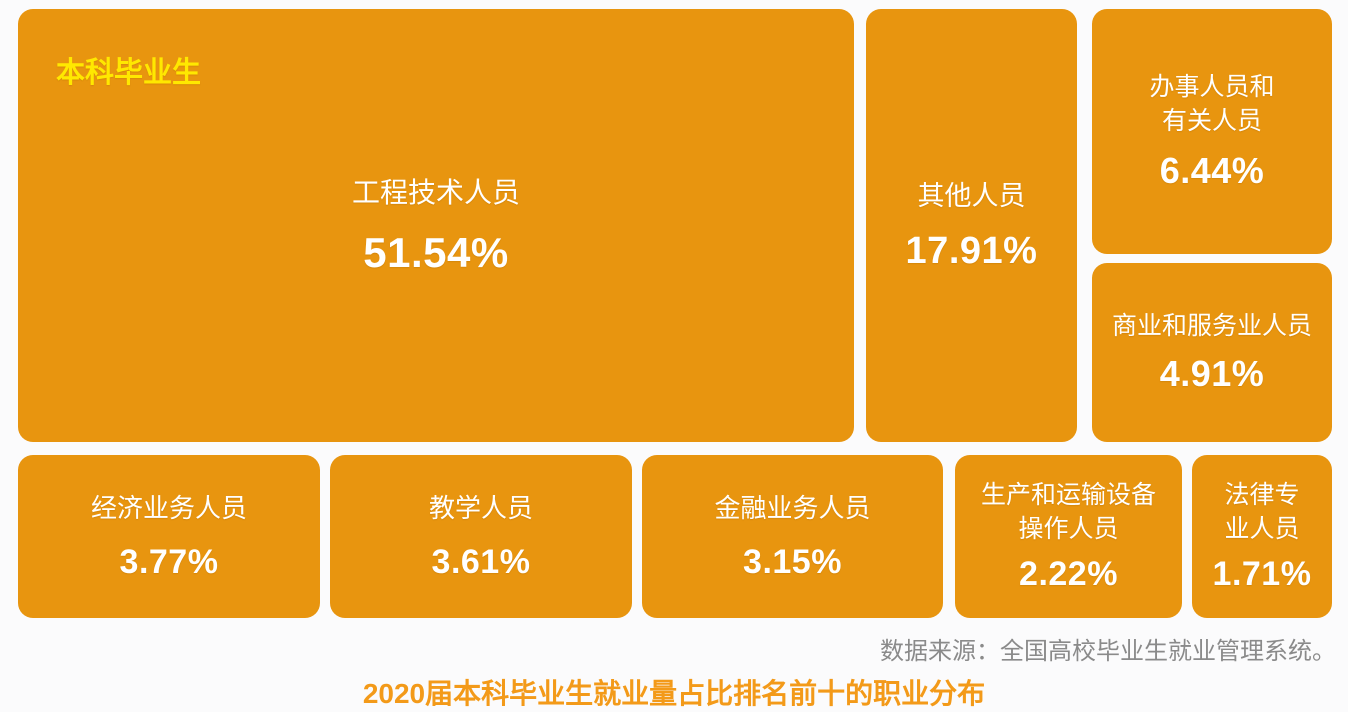 This screenshot has height=712, width=1348. I want to click on tile-label: 商业和服务业人员, so click(1211, 325).